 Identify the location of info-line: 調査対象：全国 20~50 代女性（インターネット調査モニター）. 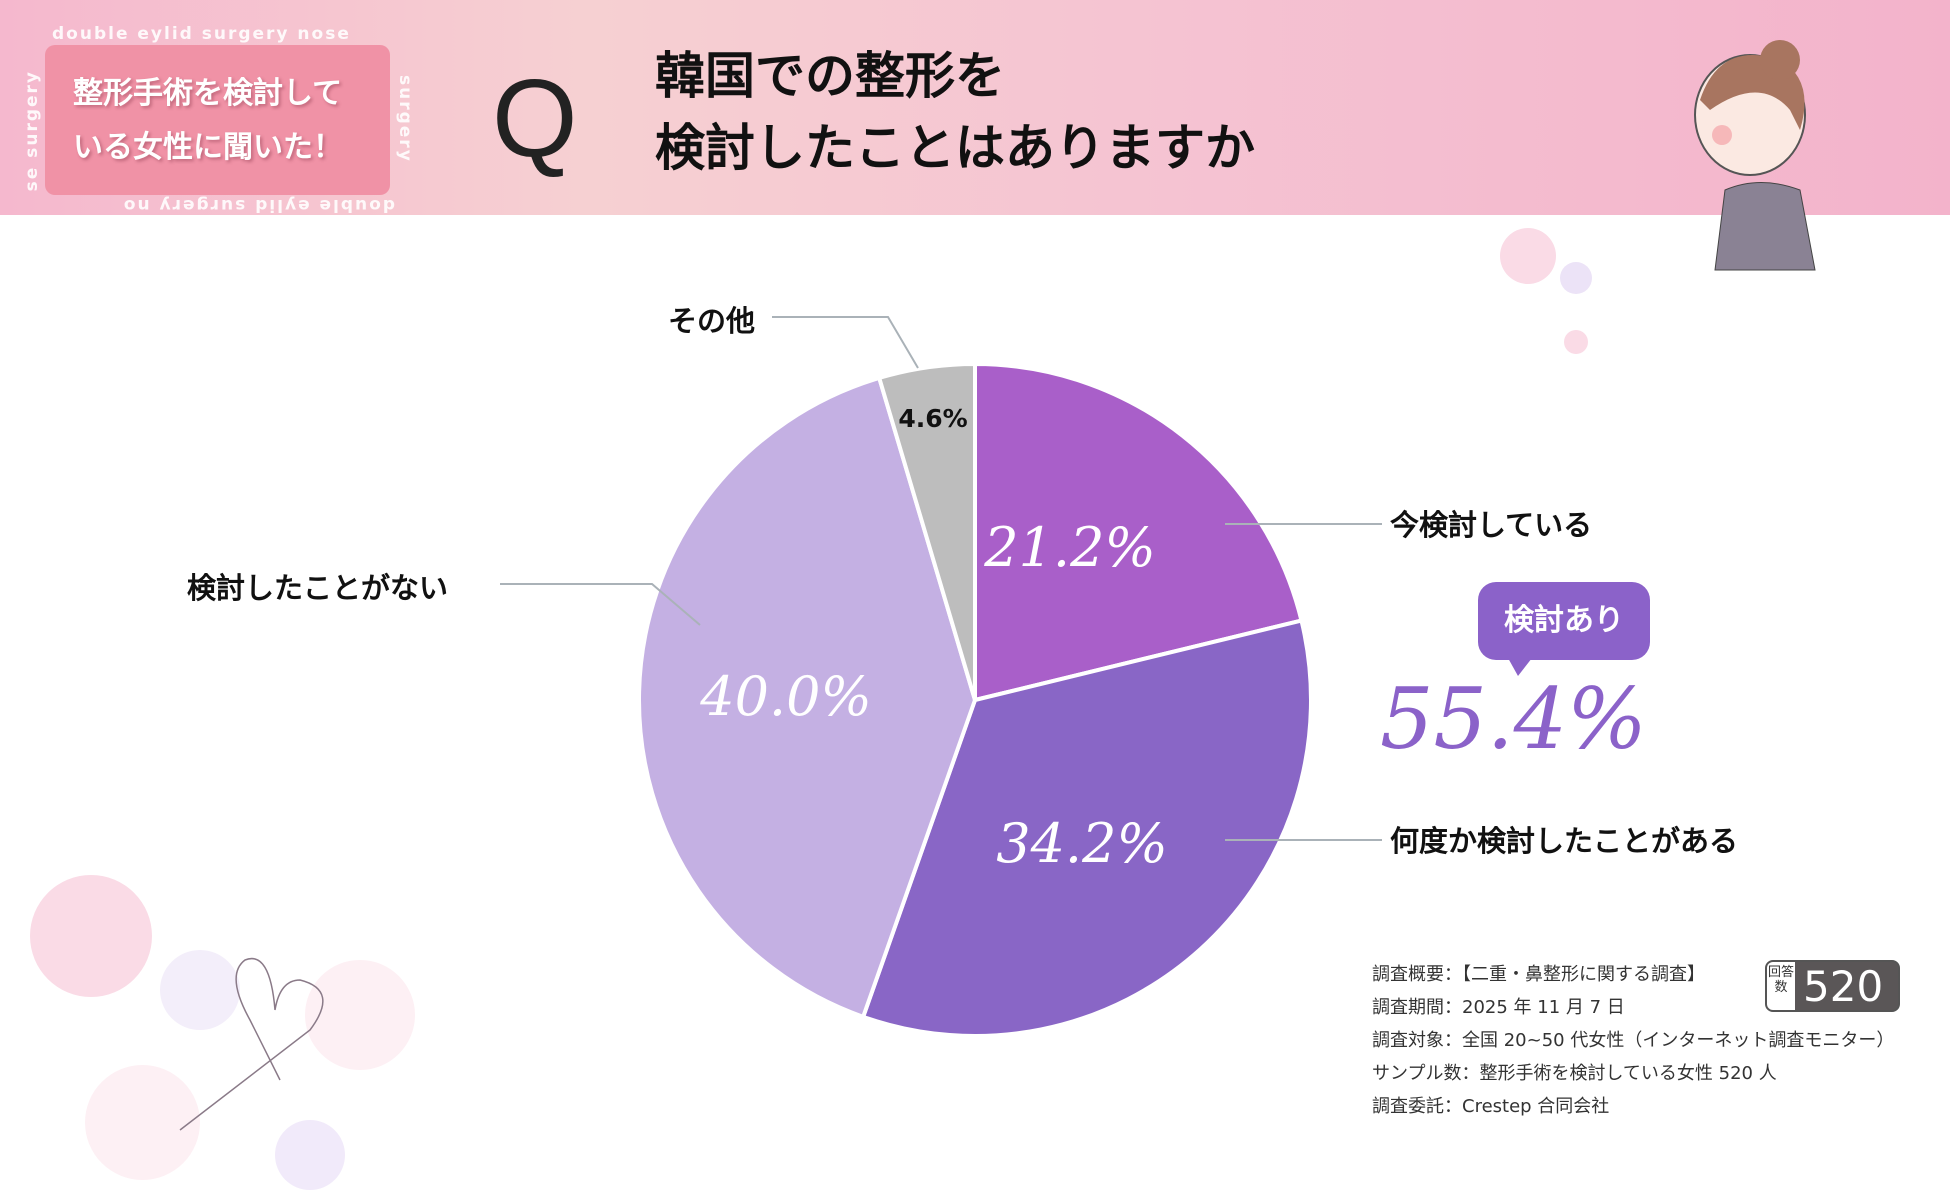
(1633, 1040).